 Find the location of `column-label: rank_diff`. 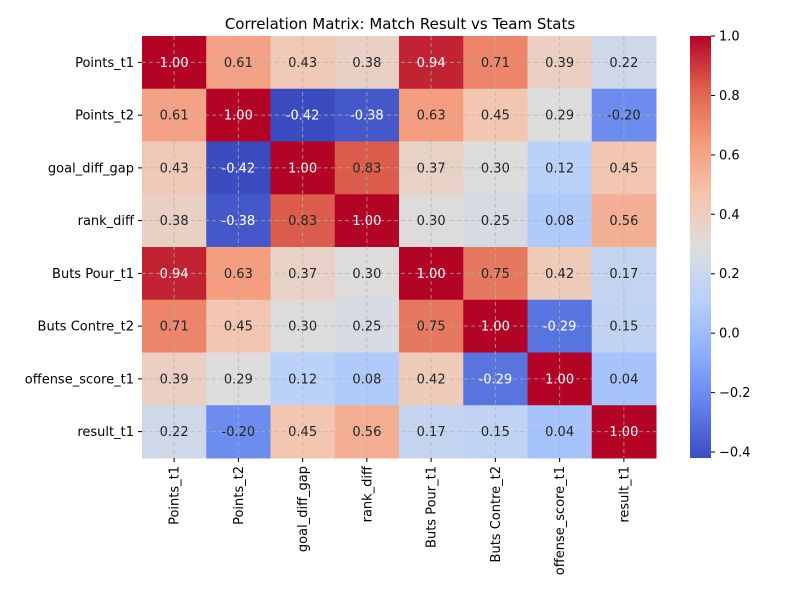

column-label: rank_diff is located at coordinates (367, 493).